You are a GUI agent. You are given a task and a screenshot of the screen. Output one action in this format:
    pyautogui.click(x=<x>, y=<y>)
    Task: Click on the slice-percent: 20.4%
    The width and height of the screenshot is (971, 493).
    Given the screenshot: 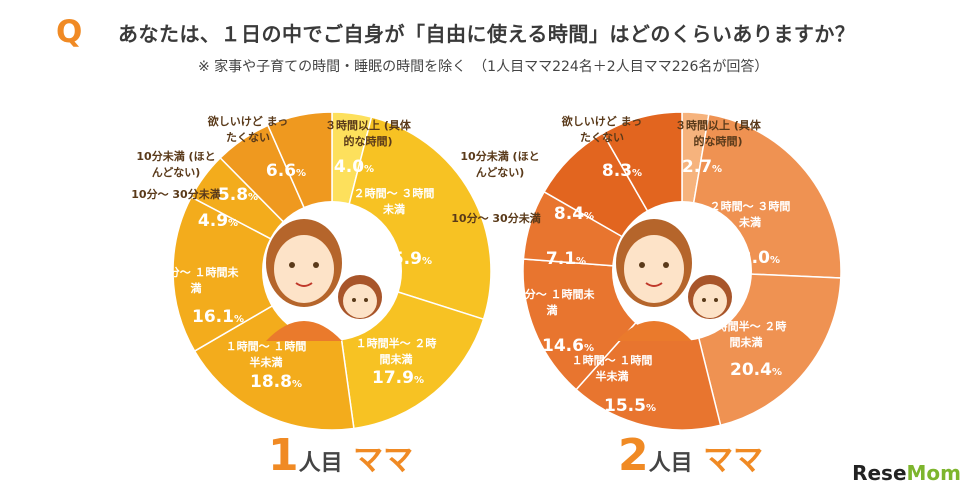 What is the action you would take?
    pyautogui.click(x=756, y=370)
    